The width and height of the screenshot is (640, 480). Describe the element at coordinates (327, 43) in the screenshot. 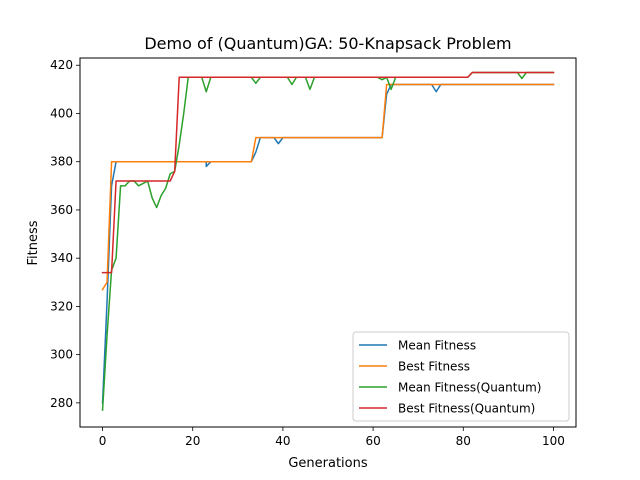

I see `chart-title: Demo of (Quantum)GA: 50-Knapsack Problem` at that location.